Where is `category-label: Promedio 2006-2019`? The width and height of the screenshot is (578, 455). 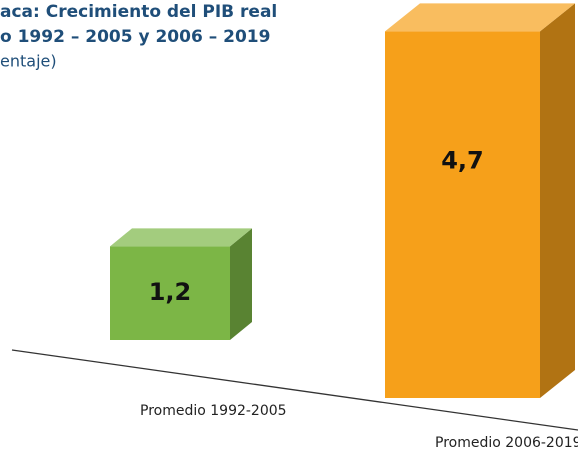
category-label: Promedio 2006-2019 is located at coordinates (506, 443).